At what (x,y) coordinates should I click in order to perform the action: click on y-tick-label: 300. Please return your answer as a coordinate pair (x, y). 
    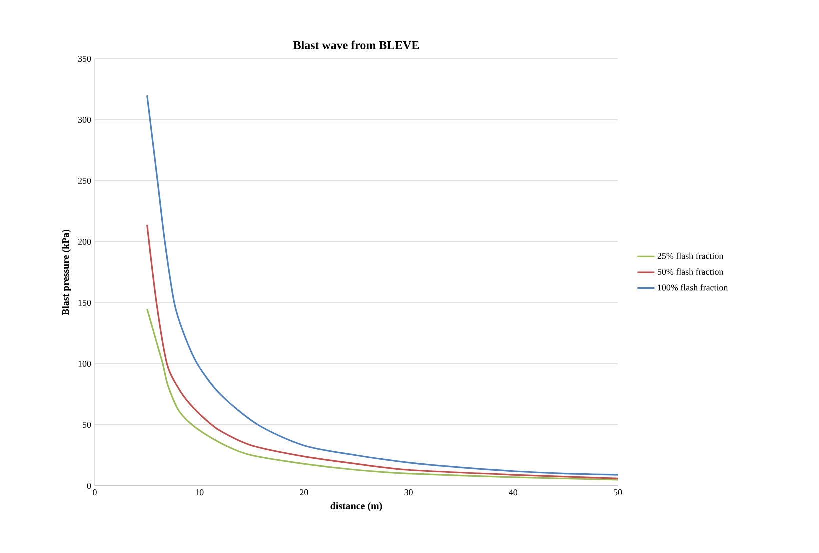
    Looking at the image, I should click on (85, 120).